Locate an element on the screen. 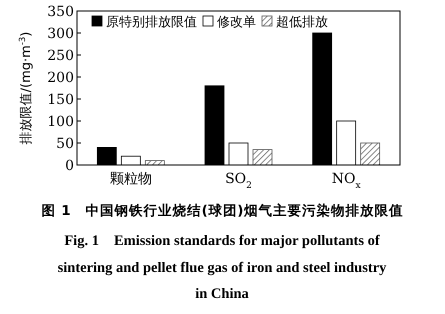 The image size is (445, 314). y-tick-label: 0 is located at coordinates (69, 166).